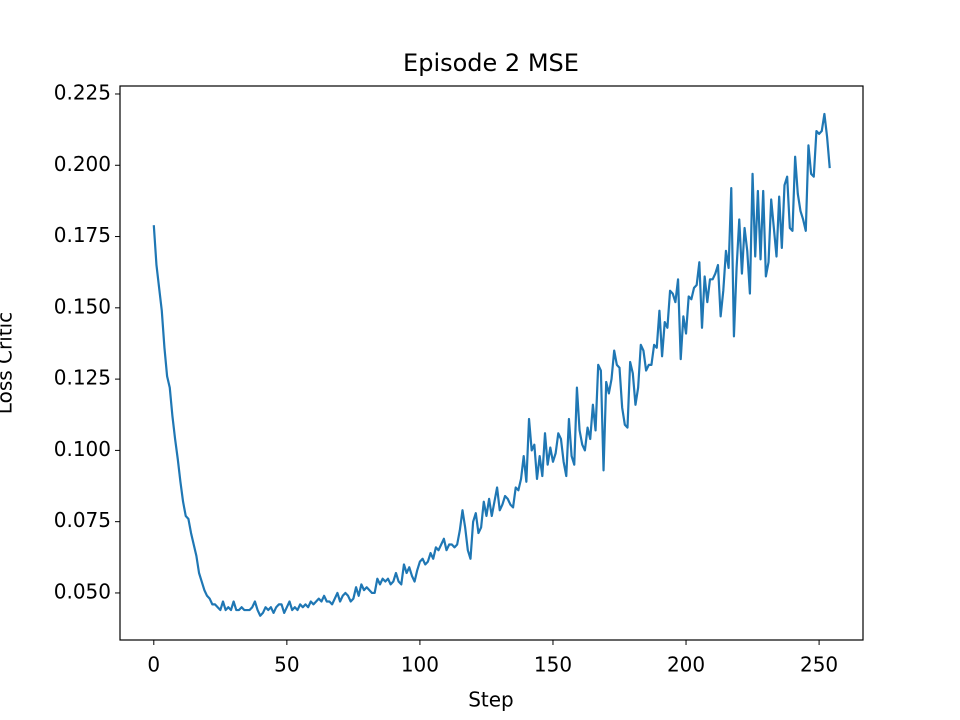 Image resolution: width=960 pixels, height=720 pixels. What do you see at coordinates (82, 520) in the screenshot?
I see `y-tick-label: 0.075` at bounding box center [82, 520].